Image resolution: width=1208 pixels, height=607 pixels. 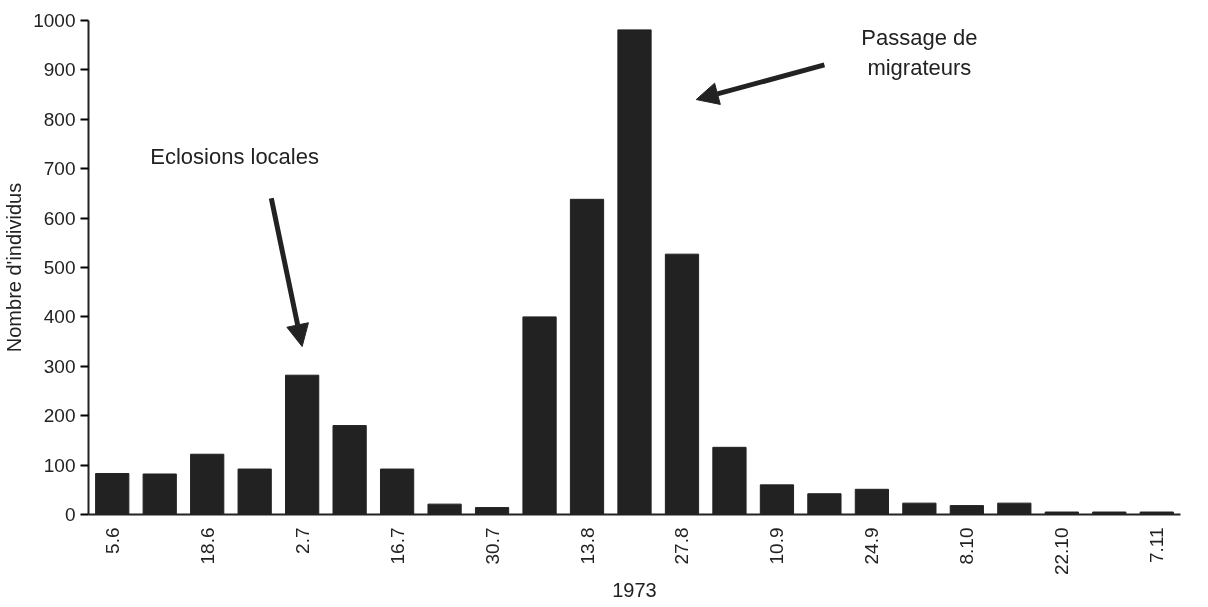 I want to click on x-tick-label: 27.8, so click(x=682, y=546).